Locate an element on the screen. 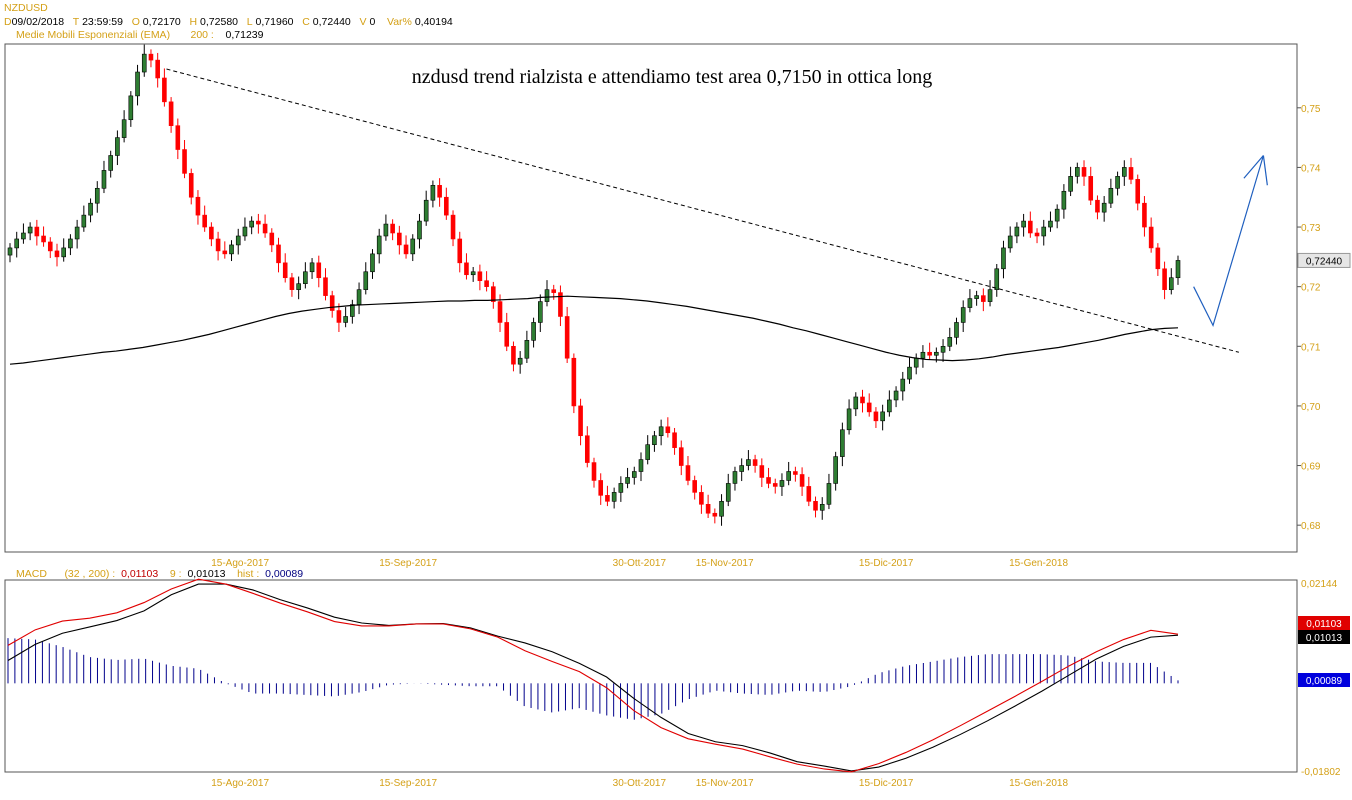 Image resolution: width=1352 pixels, height=800 pixels. projection-arrow is located at coordinates (1228, 241).